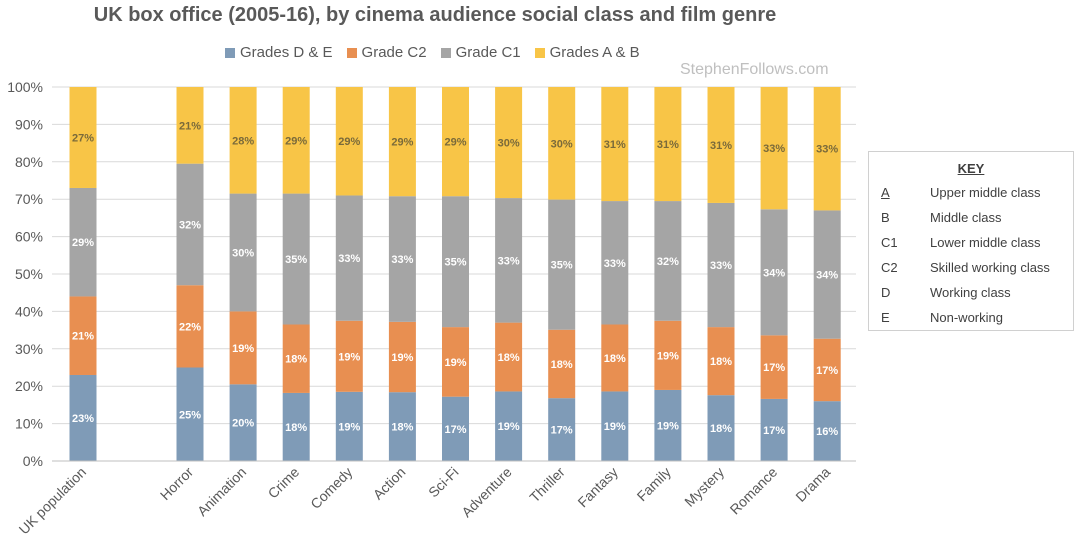 The image size is (1080, 553). I want to click on x-tick-label: Fantasy, so click(597, 487).